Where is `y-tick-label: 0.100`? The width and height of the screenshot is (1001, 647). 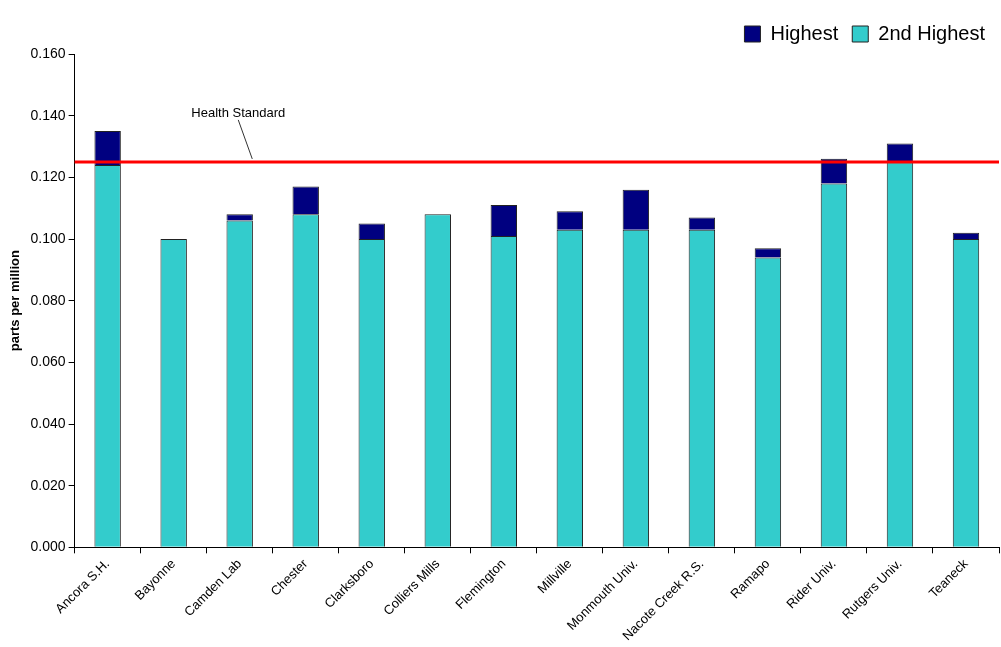
y-tick-label: 0.100 is located at coordinates (48, 237).